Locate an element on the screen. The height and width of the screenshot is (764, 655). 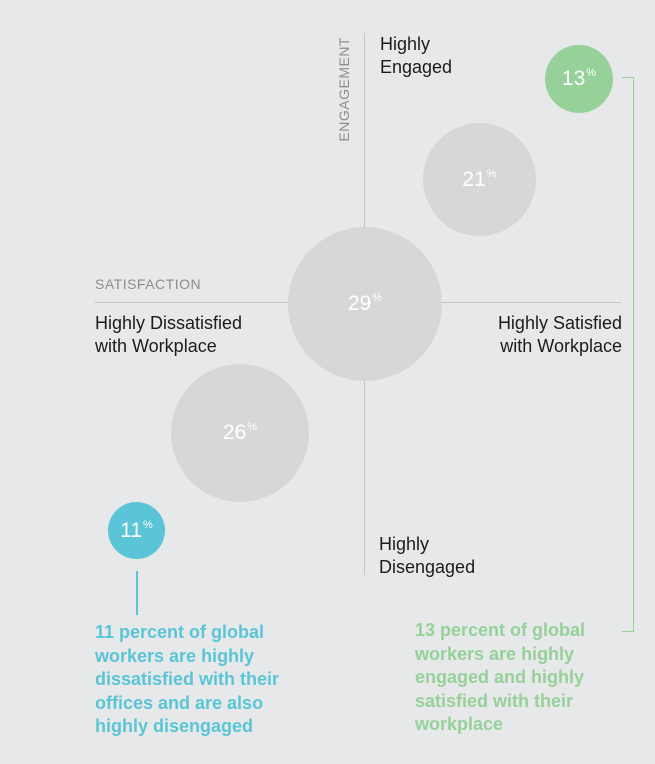
y-axis-title: ENGAGEMENT is located at coordinates (344, 89).